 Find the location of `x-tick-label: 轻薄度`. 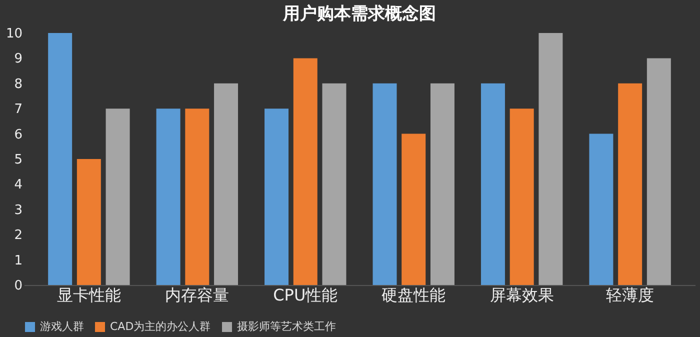

x-tick-label: 轻薄度 is located at coordinates (630, 295).